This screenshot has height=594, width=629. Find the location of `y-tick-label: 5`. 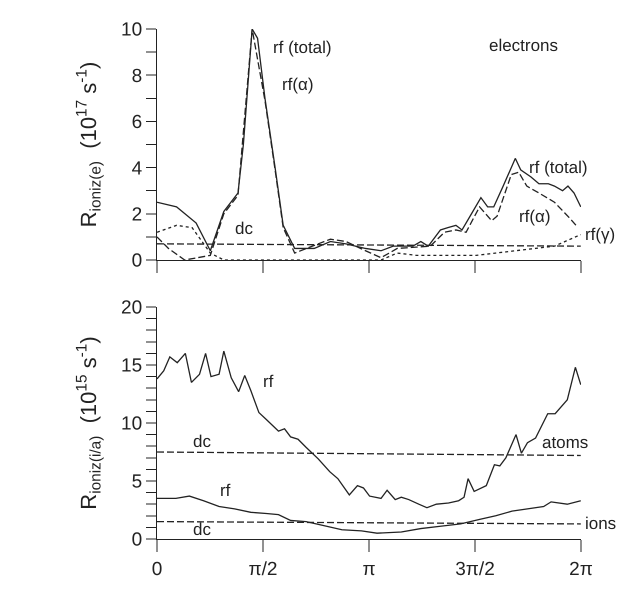

y-tick-label: 5 is located at coordinates (137, 482).